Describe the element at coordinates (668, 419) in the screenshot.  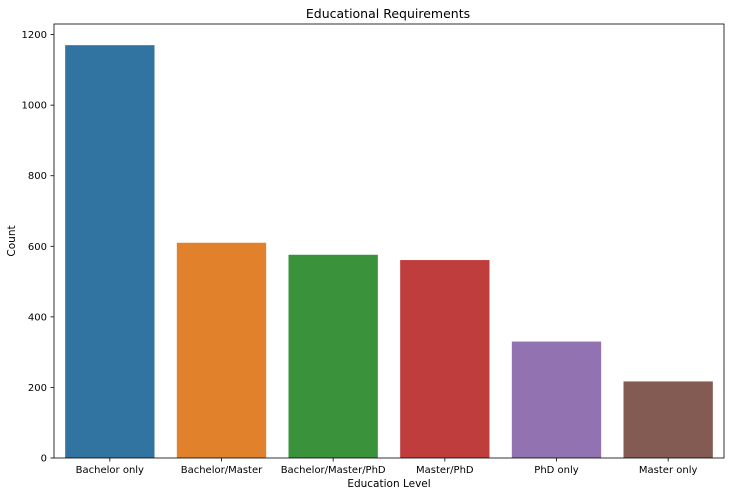
I see `bar-master-only` at that location.